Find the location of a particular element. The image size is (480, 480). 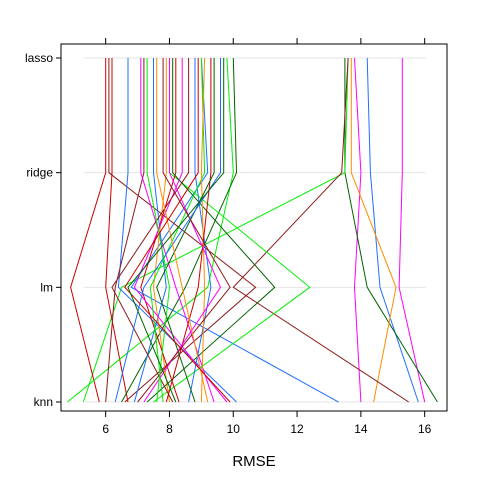

x-axis-title: RMSE is located at coordinates (253, 461).